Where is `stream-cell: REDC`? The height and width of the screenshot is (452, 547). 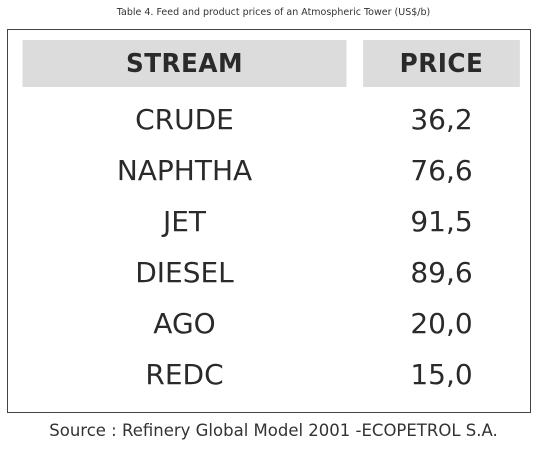
stream-cell: REDC is located at coordinates (184, 374).